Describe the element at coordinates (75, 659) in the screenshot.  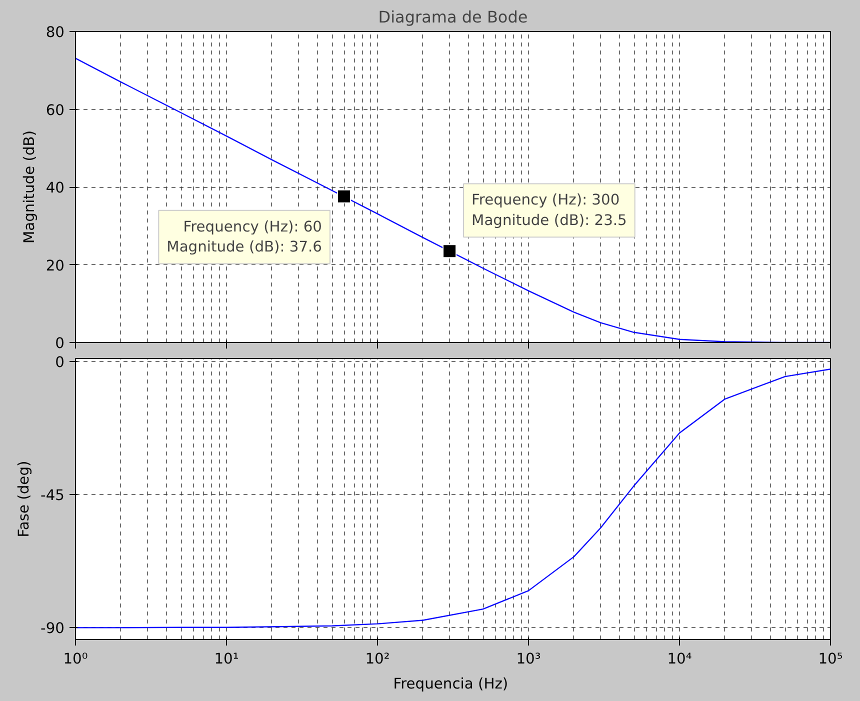
I see `x-tick-label: 10⁰` at that location.